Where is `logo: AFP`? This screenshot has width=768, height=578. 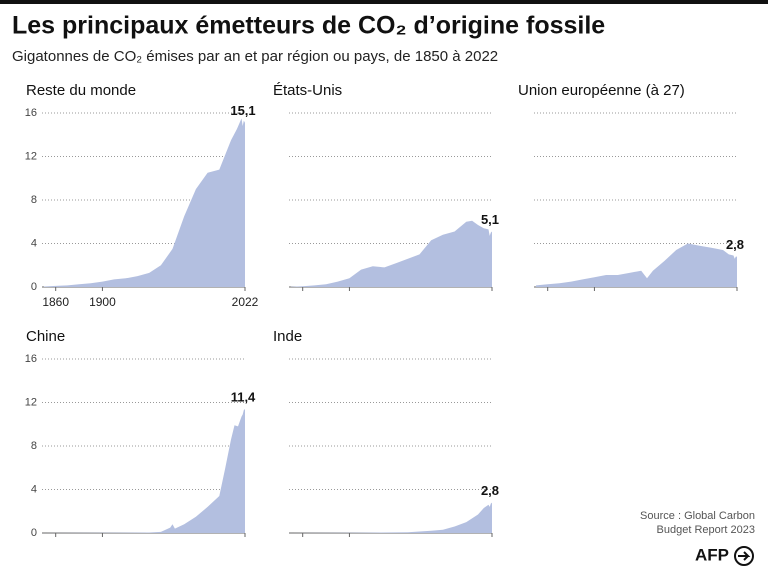
logo: AFP is located at coordinates (712, 554).